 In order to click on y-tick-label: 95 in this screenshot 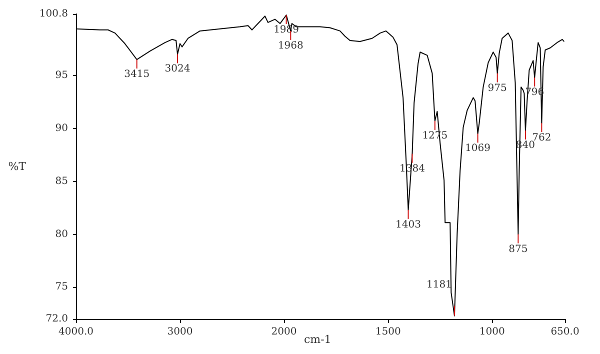, I will do `click(61, 75)`.